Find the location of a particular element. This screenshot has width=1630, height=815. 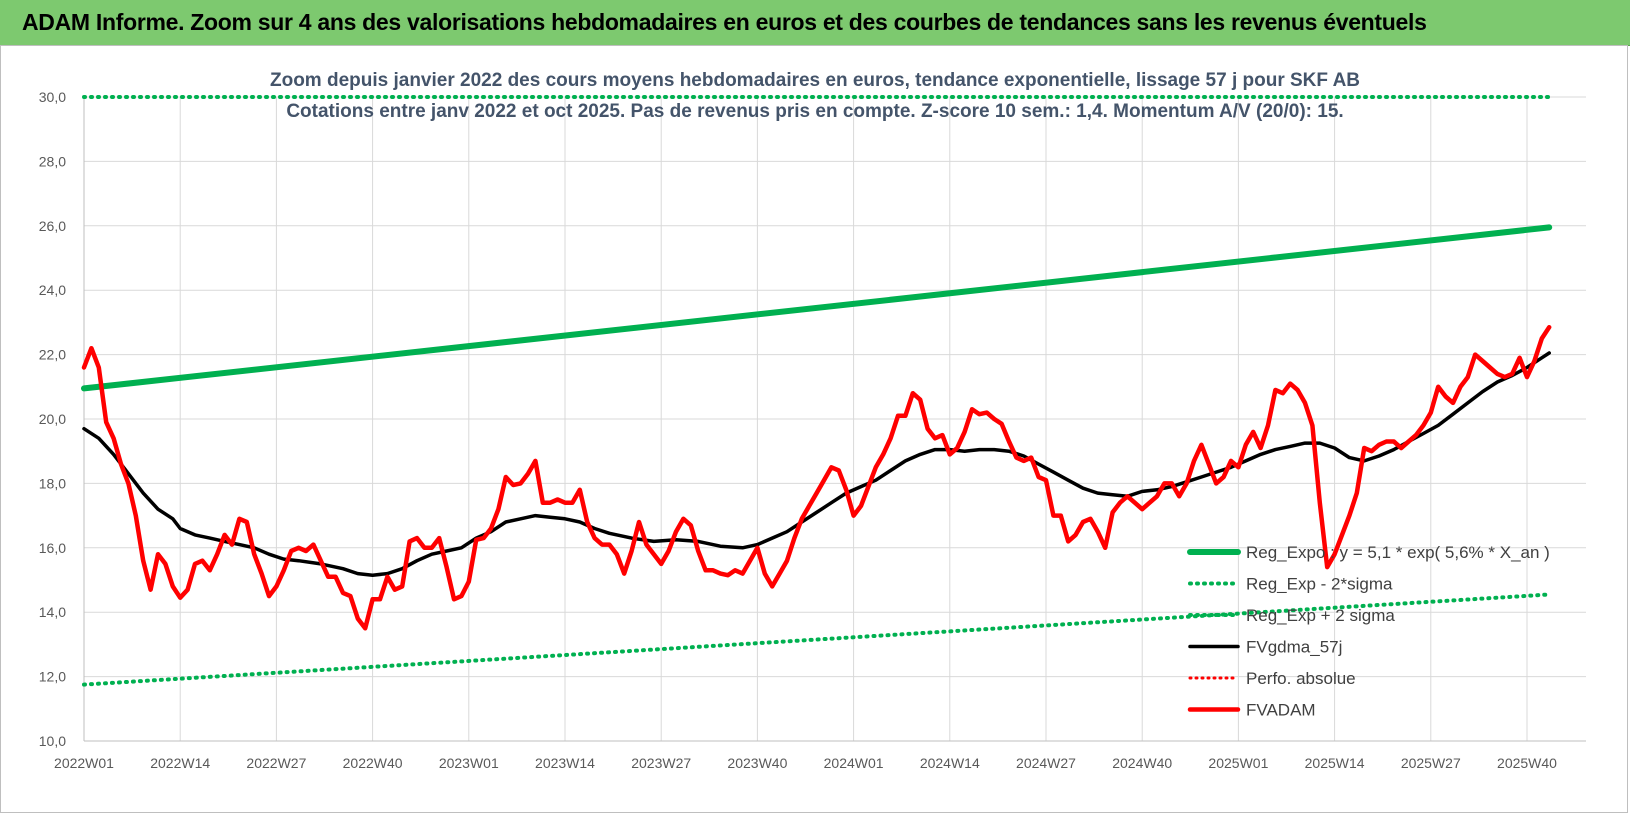

x-tick-label: 2023W27 is located at coordinates (661, 763).